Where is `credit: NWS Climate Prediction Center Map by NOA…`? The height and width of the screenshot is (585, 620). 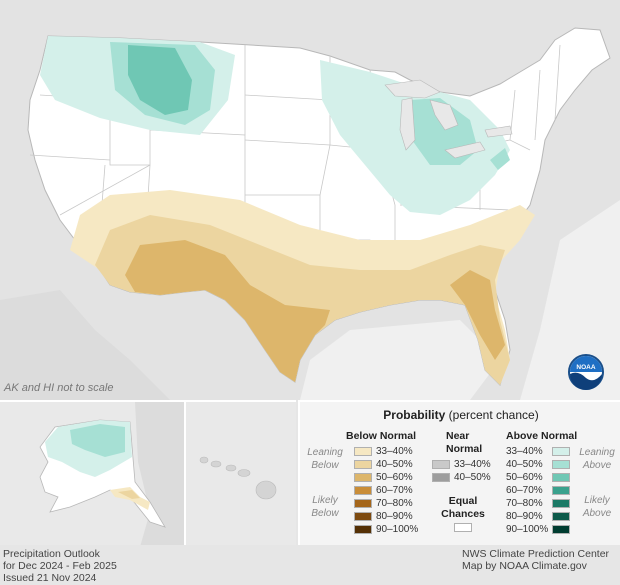
credit: NWS Climate Prediction Center Map by NOA… is located at coordinates (536, 560).